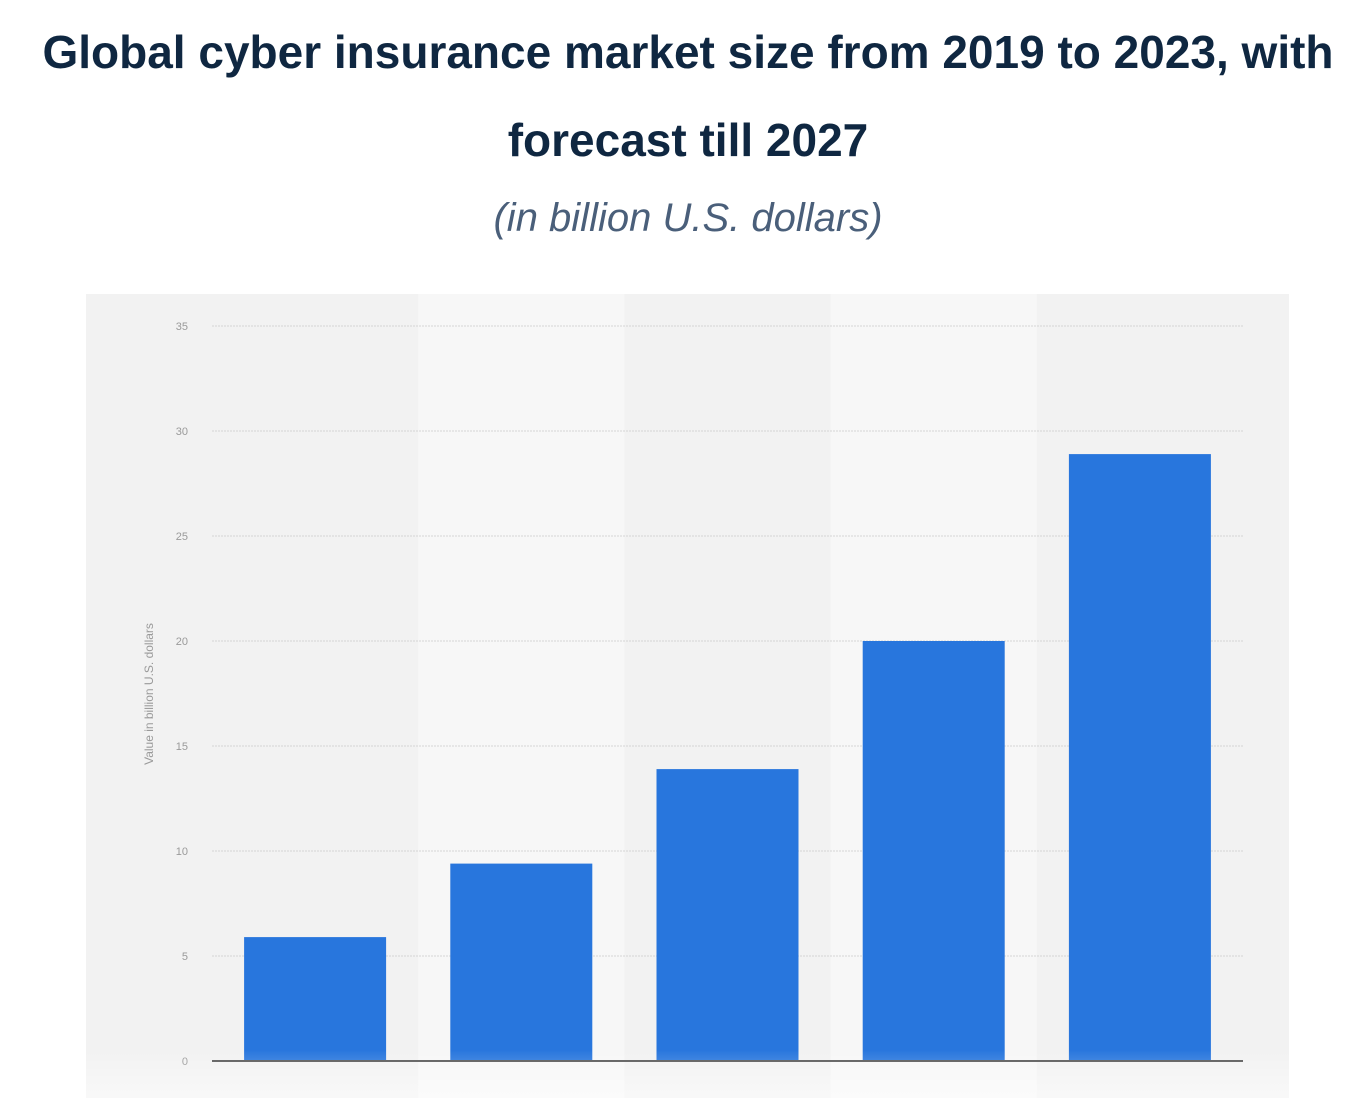 This screenshot has height=1098, width=1360. I want to click on y-tick-label: 25, so click(182, 537).